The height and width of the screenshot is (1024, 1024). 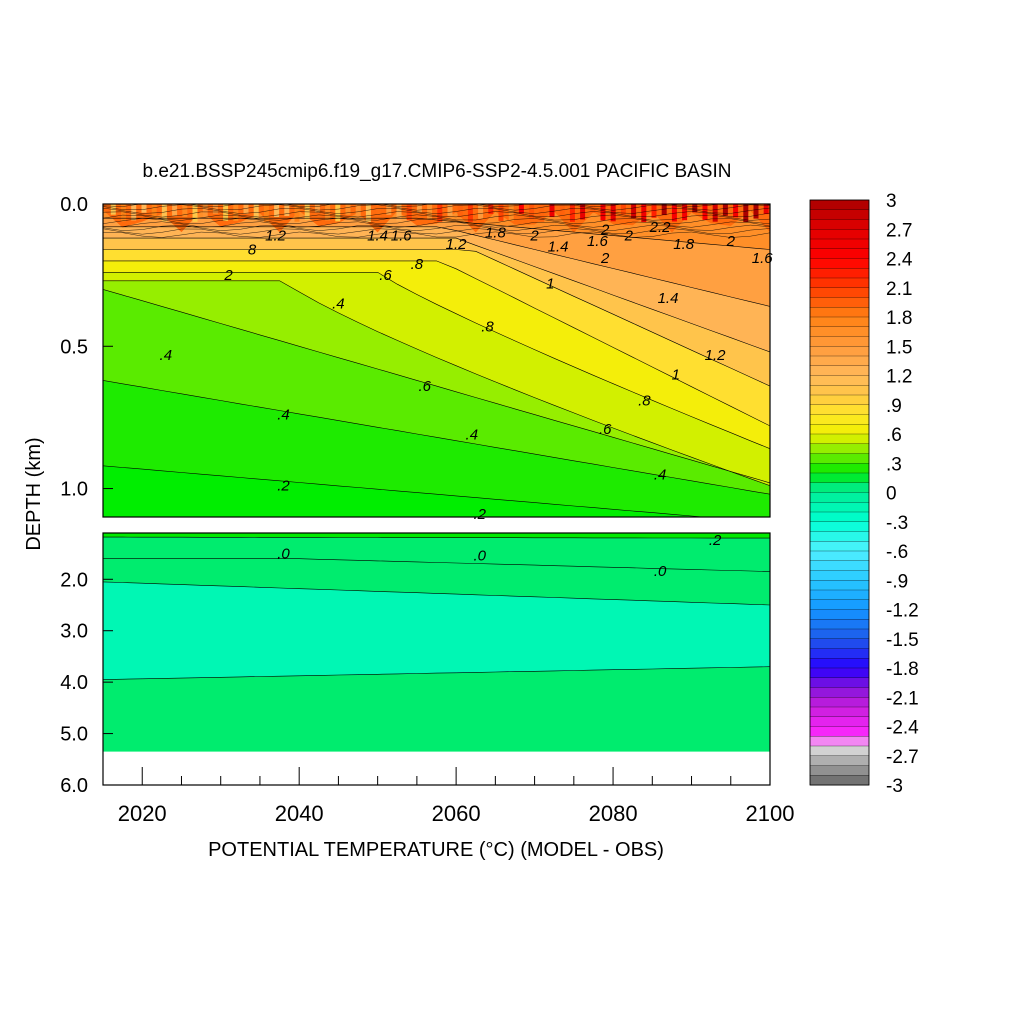 I want to click on x-tick-label: 2100, so click(x=770, y=813).